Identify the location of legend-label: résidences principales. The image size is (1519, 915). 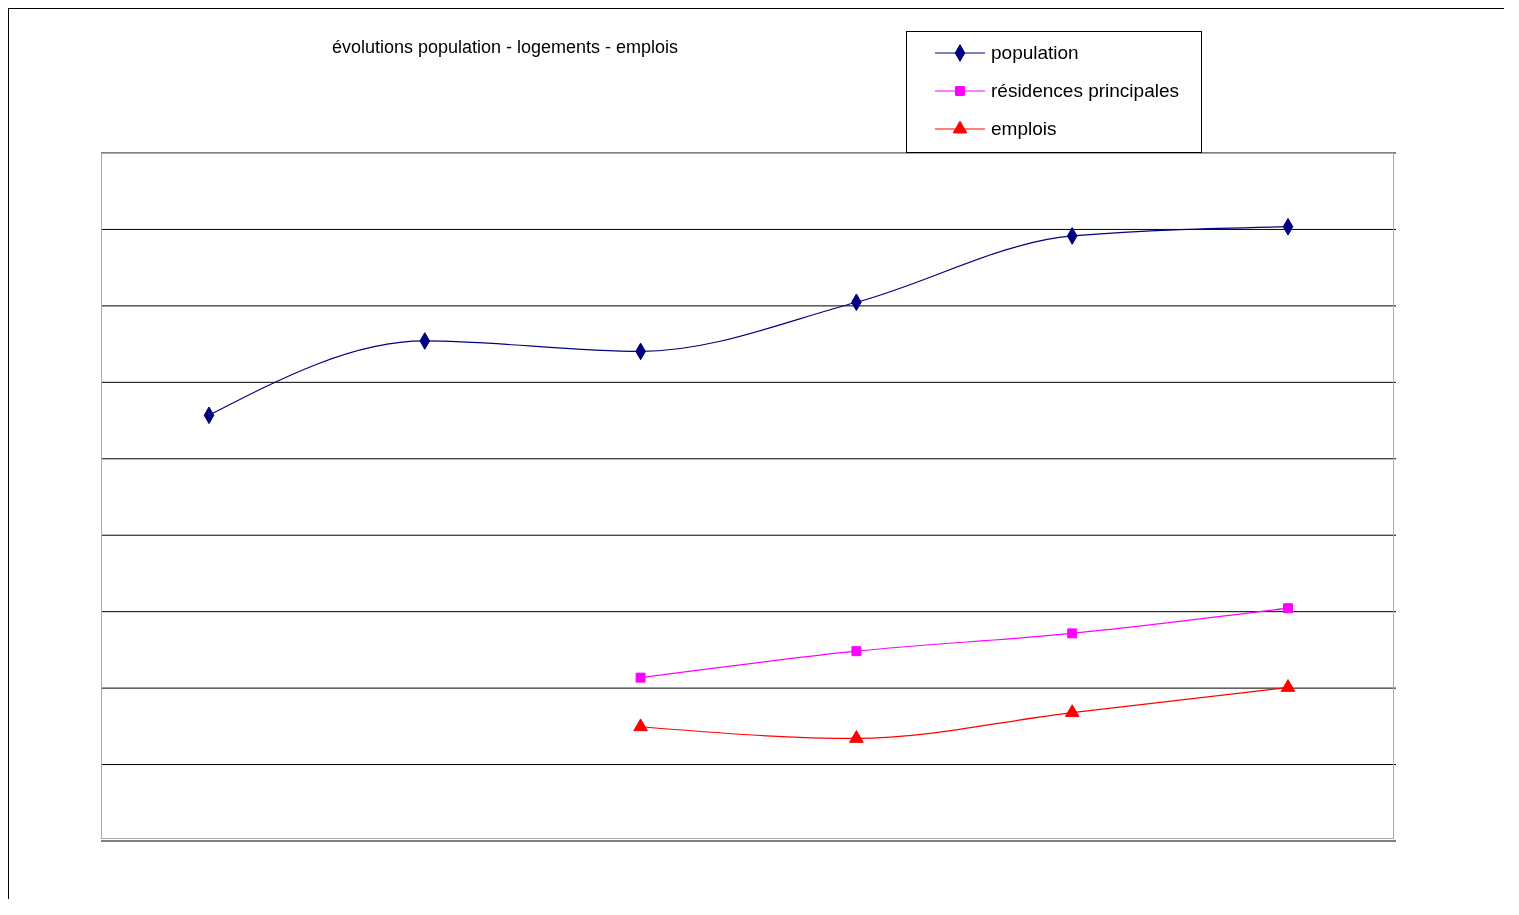
(1085, 91).